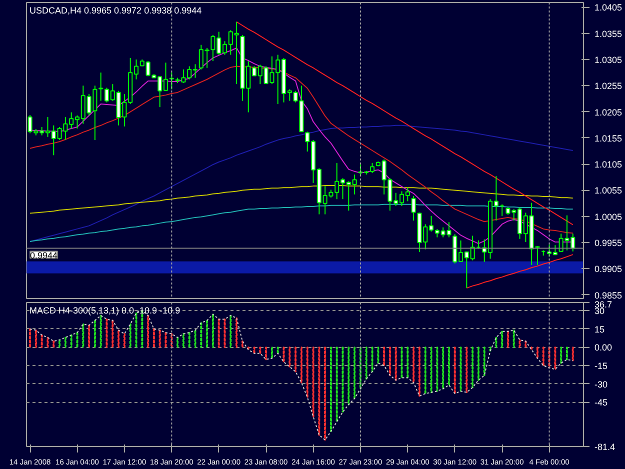 This screenshot has width=625, height=469. What do you see at coordinates (608, 269) in the screenshot?
I see `y-tick-label: 0.9905` at bounding box center [608, 269].